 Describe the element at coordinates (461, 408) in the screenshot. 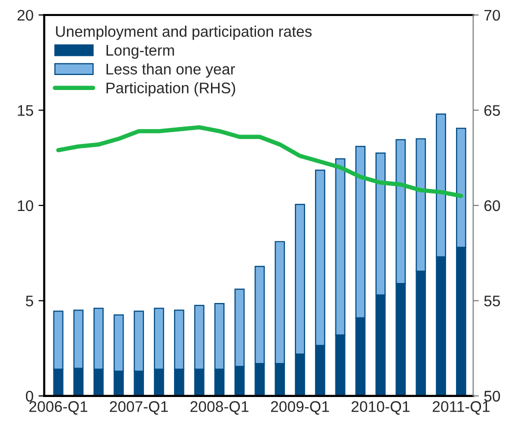

I see `x-tick-label: 2011-Q1` at that location.